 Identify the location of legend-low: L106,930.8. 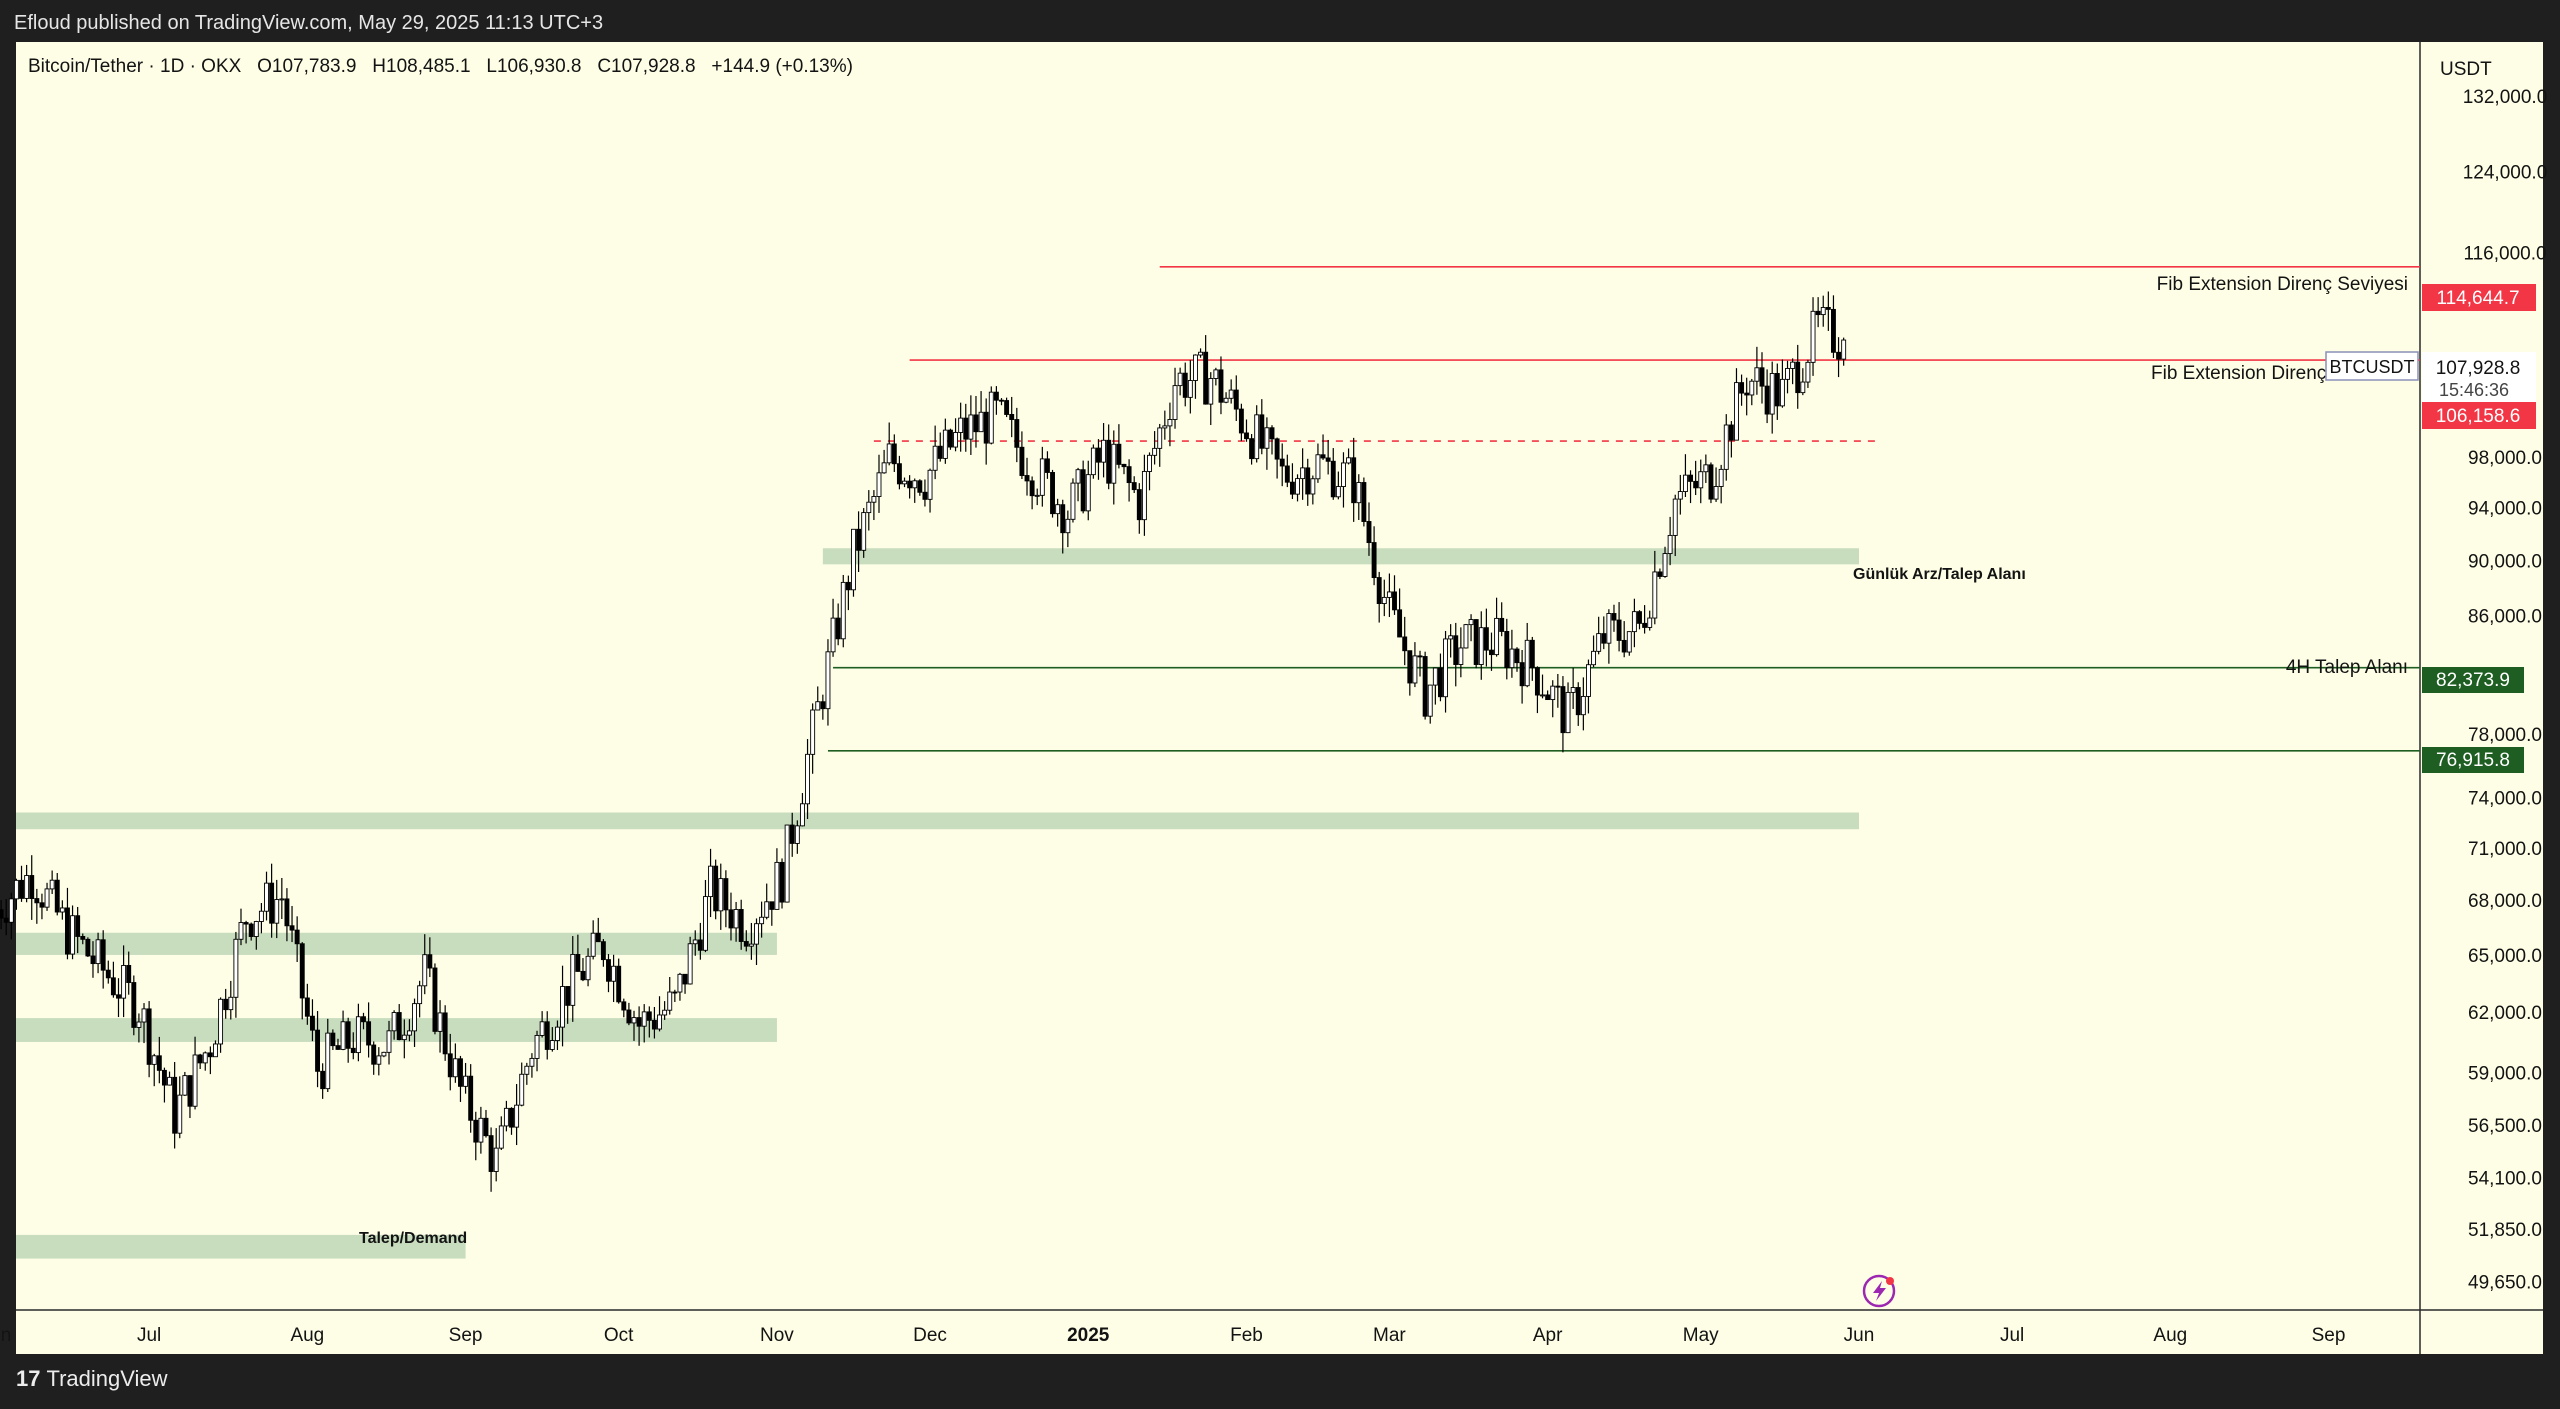
(534, 66).